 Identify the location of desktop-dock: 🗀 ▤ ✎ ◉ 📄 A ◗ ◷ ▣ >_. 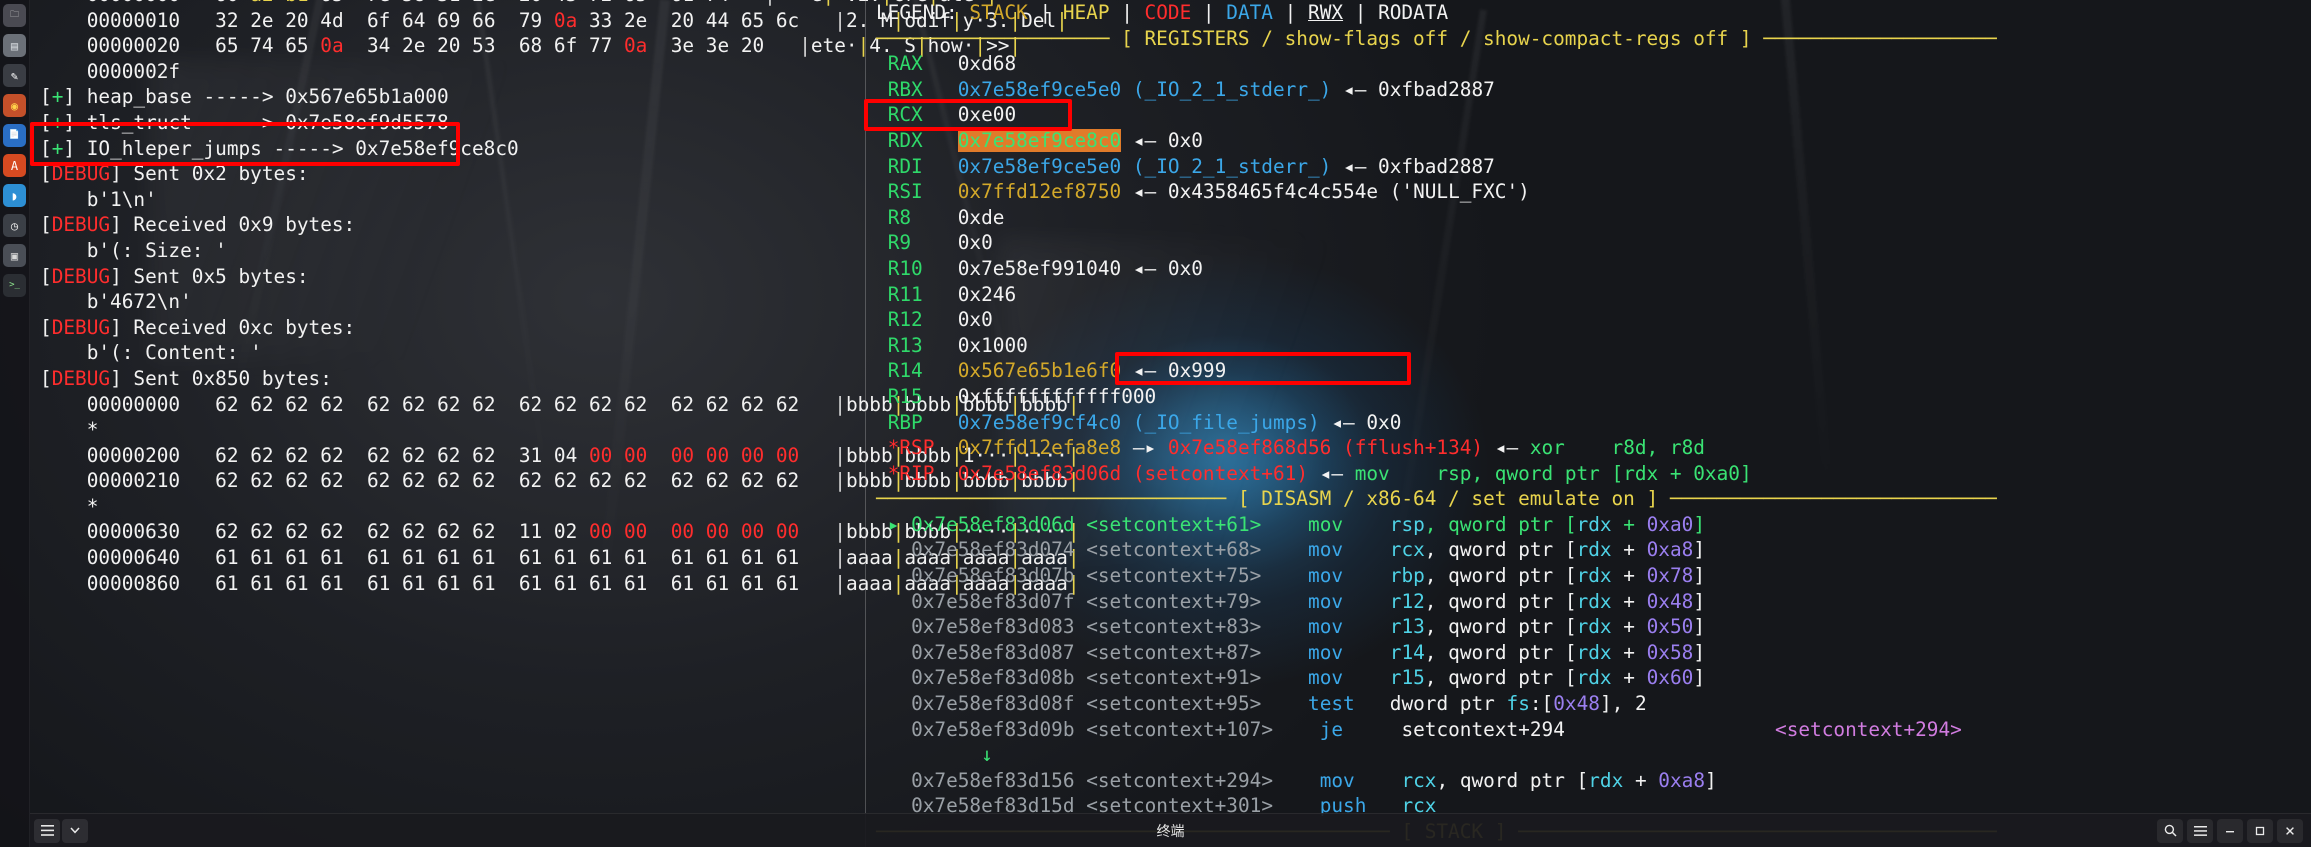
(15, 423).